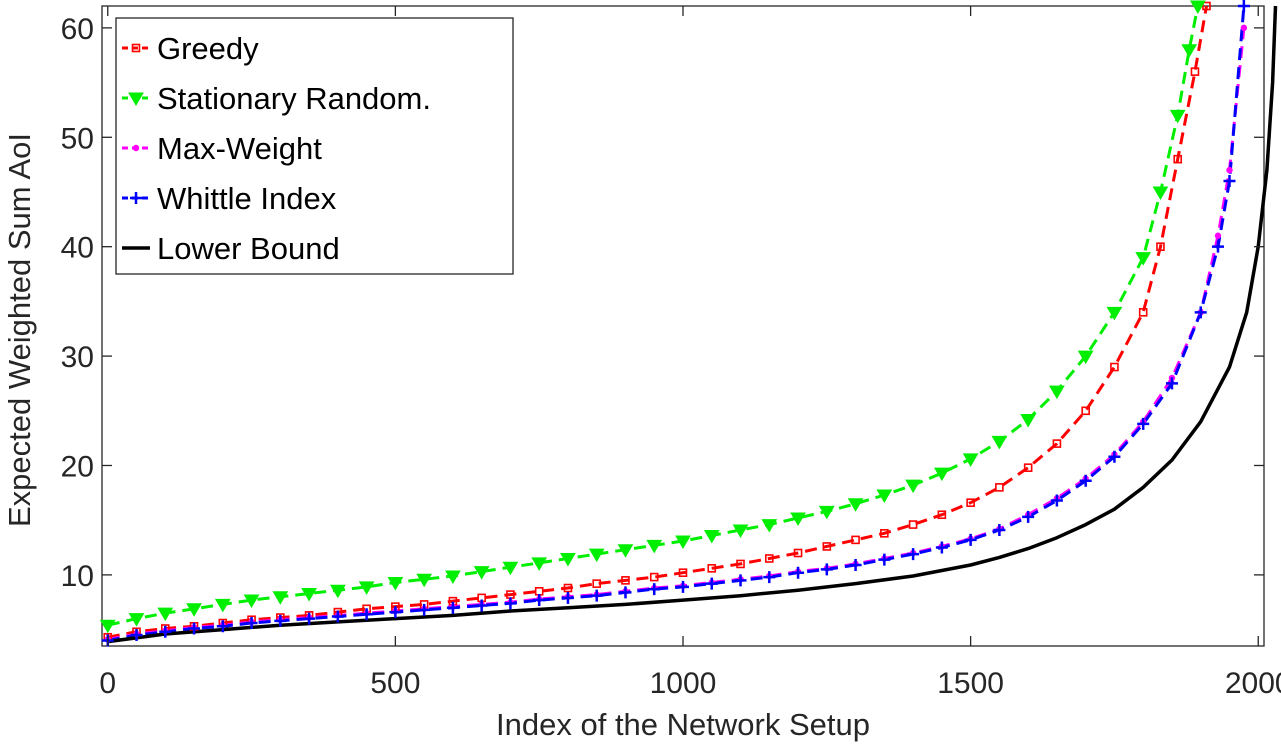 The width and height of the screenshot is (1281, 746). I want to click on legend-label-stationary-random: Stationary Random., so click(294, 98).